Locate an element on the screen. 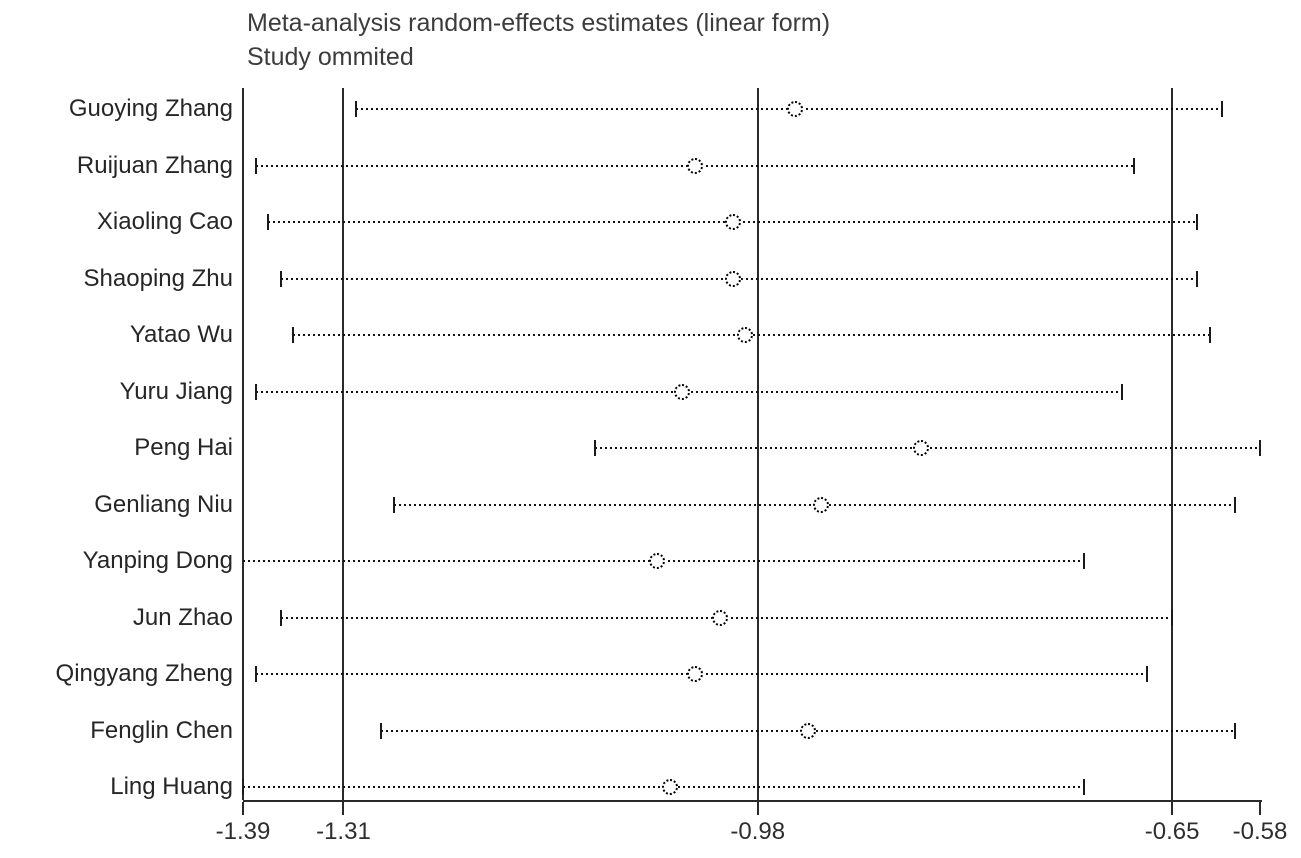 The height and width of the screenshot is (858, 1301). study-label: Ruijuan Zhang is located at coordinates (154, 165).